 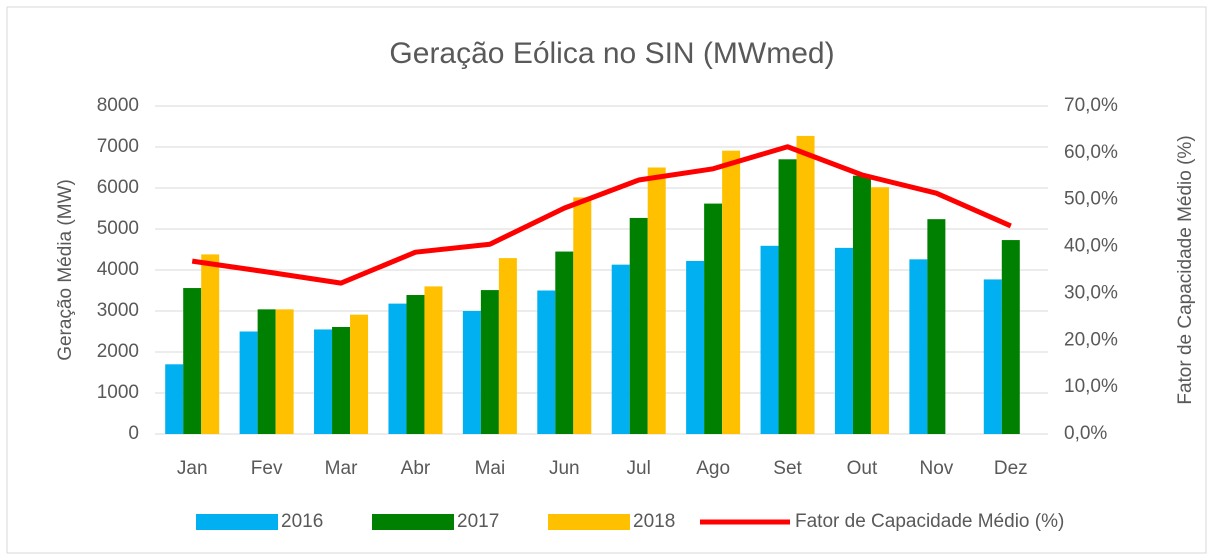 I want to click on y2-axis-label: Fator de Capacidade Médio (%), so click(x=1185, y=269).